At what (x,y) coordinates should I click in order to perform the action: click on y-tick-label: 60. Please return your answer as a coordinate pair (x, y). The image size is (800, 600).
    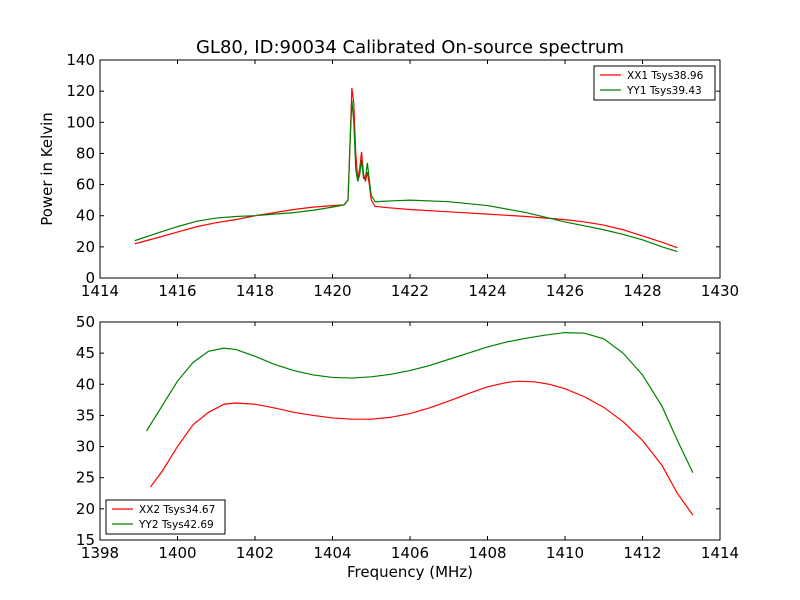
    Looking at the image, I should click on (85, 185).